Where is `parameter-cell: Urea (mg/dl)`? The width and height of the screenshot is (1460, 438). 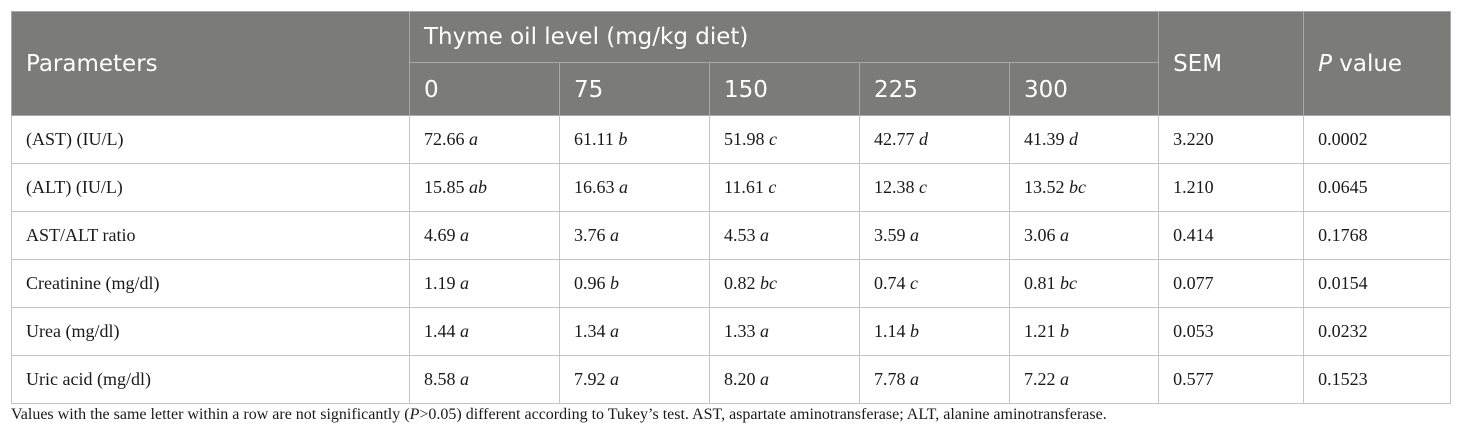
parameter-cell: Urea (mg/dl) is located at coordinates (210, 331).